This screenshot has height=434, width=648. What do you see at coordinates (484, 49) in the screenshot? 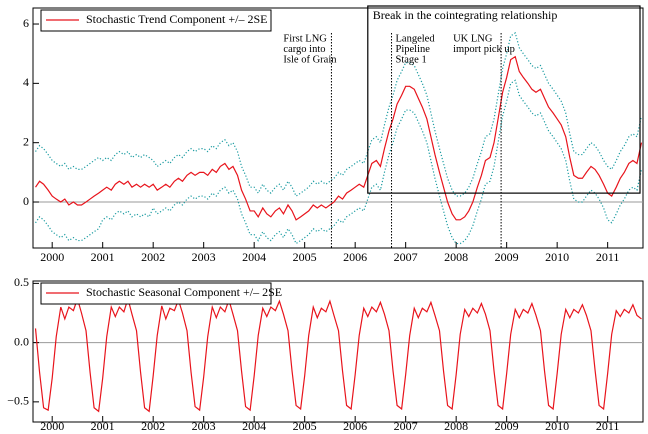
I see `annotation-text: import pick up` at bounding box center [484, 49].